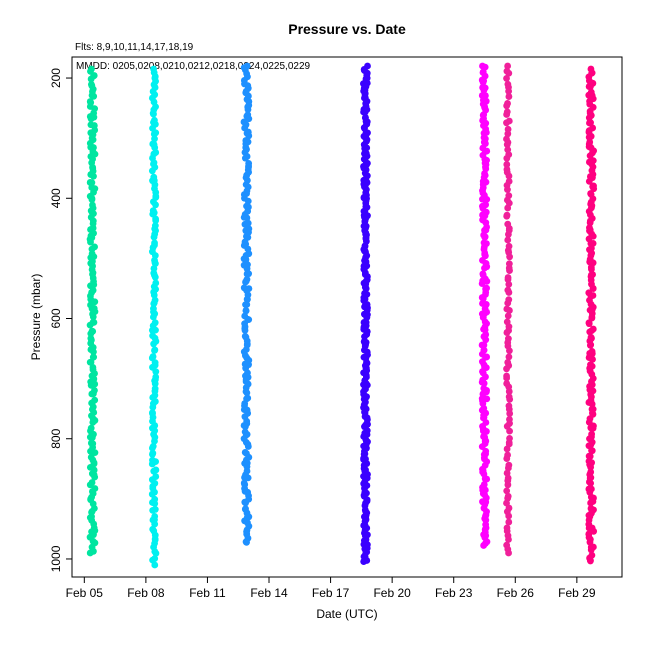 The image size is (650, 650). I want to click on y-tick-label: 800, so click(56, 438).